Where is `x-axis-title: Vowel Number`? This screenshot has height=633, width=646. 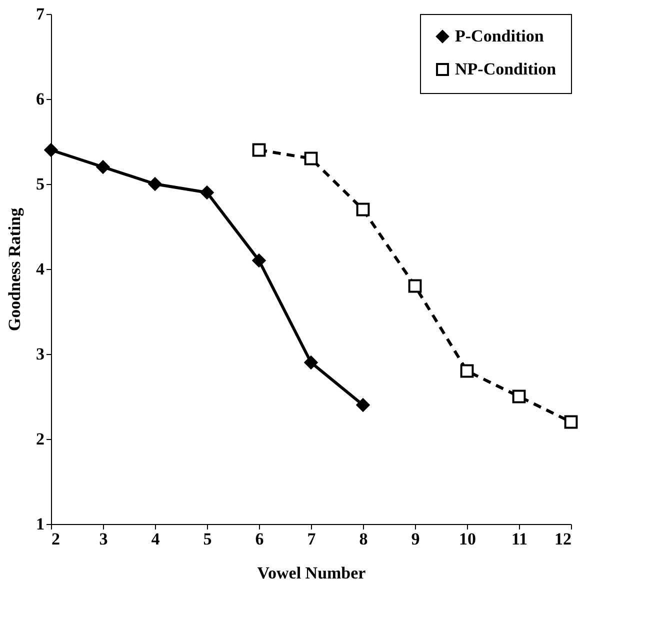 x-axis-title: Vowel Number is located at coordinates (311, 573).